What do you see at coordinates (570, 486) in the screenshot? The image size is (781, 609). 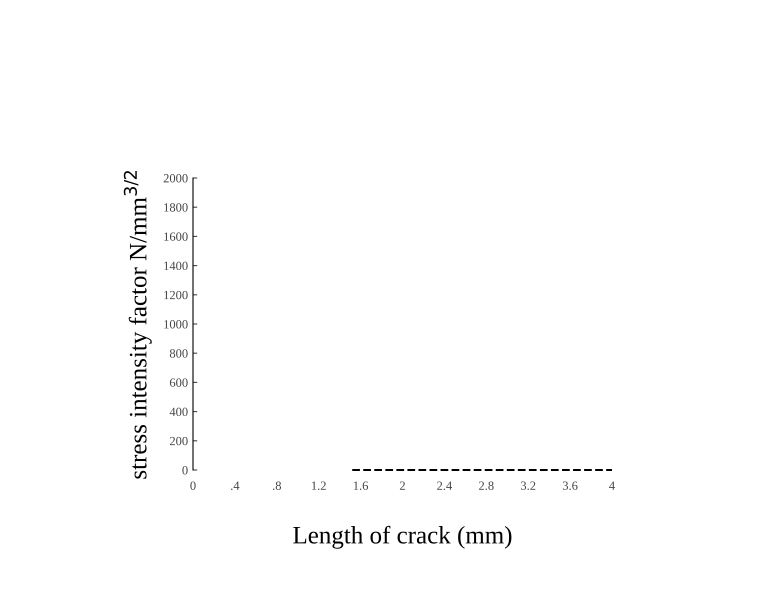 I see `x-tick-label: 3.6` at bounding box center [570, 486].